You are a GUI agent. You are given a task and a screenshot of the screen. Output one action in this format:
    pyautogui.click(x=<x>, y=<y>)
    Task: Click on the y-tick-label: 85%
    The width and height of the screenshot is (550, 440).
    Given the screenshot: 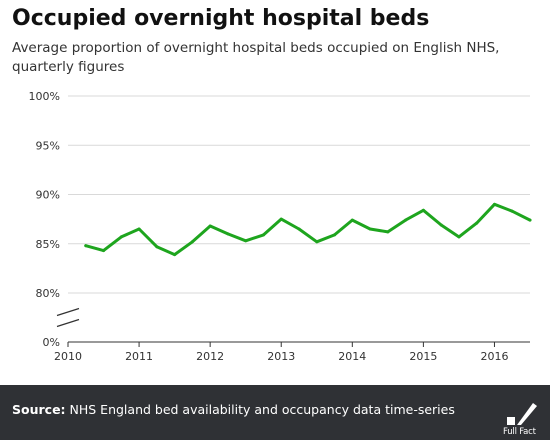 What is the action you would take?
    pyautogui.click(x=48, y=244)
    